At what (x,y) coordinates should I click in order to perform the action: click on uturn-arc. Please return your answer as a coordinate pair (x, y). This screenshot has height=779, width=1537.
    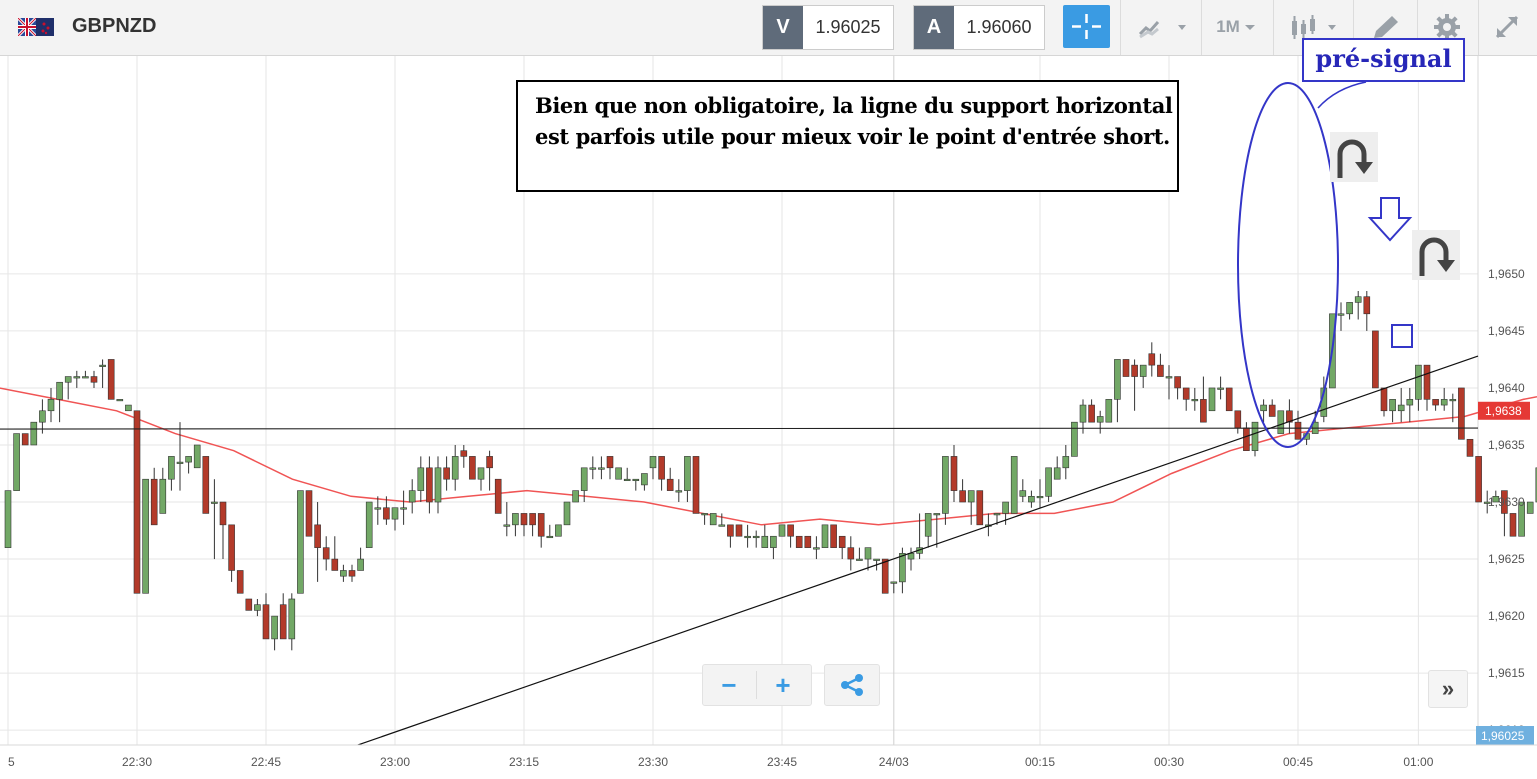
    Looking at the image, I should click on (1434, 256).